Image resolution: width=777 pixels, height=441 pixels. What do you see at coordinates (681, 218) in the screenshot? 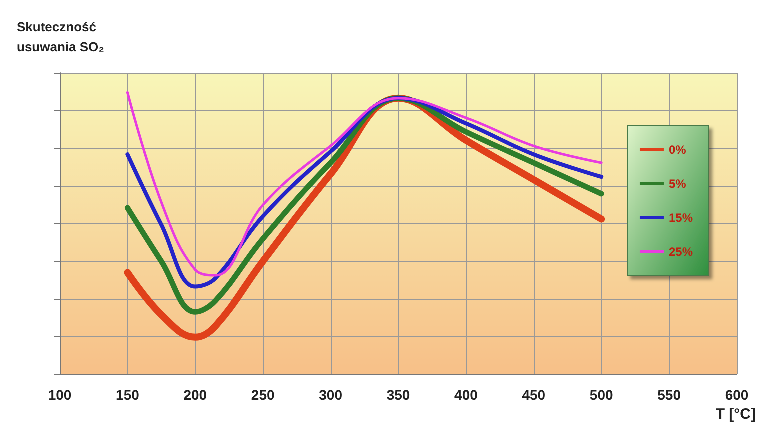
I see `legend-label: 15%` at bounding box center [681, 218].